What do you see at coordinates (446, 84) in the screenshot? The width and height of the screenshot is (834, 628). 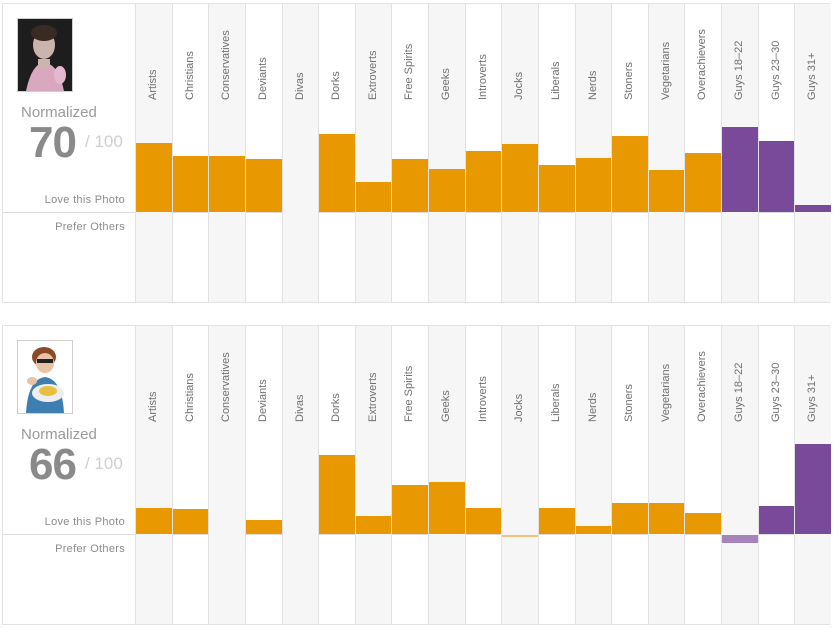 I see `category-label: Geeks` at bounding box center [446, 84].